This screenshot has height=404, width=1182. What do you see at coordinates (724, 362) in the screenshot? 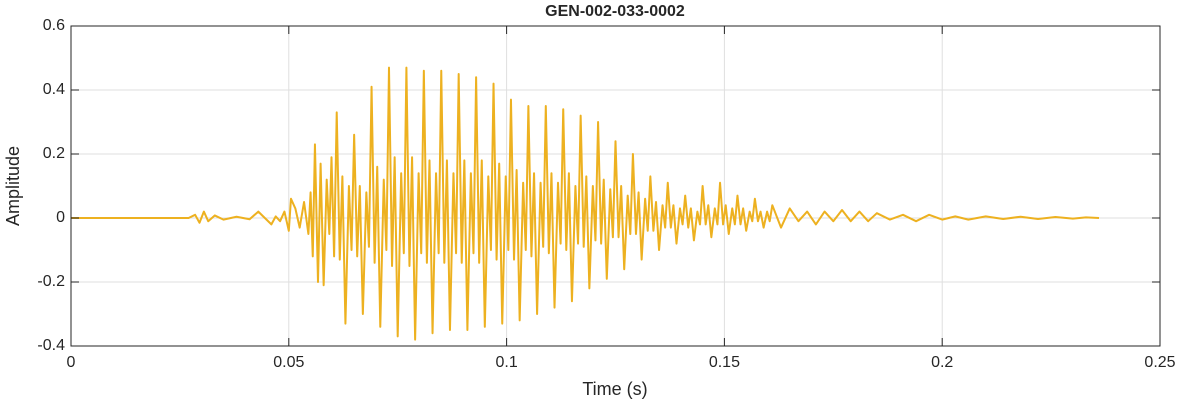
I see `x-tick-label: 0.15` at bounding box center [724, 362].